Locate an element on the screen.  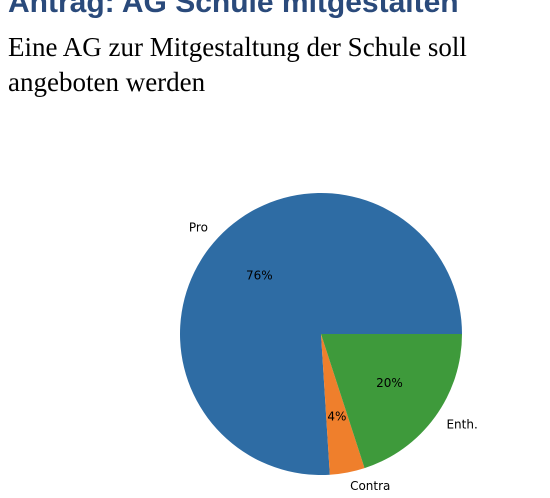
value-label: 76% is located at coordinates (259, 276).